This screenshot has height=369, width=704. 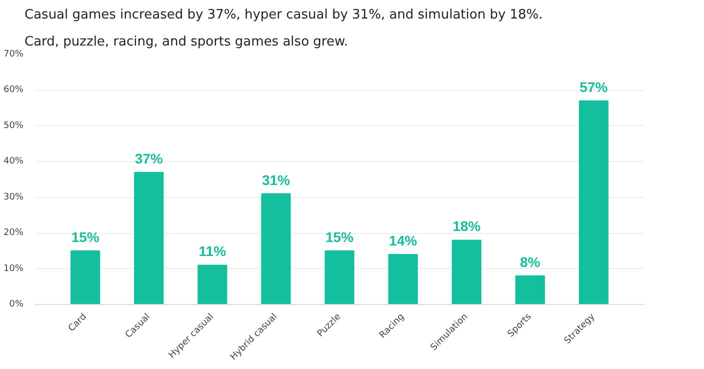 I want to click on y-tick-label: 30%, so click(x=13, y=197).